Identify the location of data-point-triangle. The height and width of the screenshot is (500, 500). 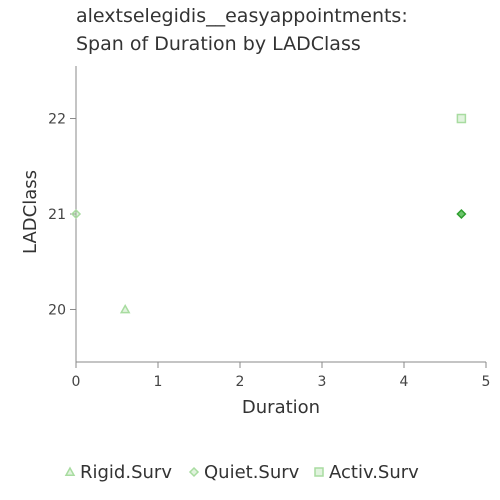
(125, 308).